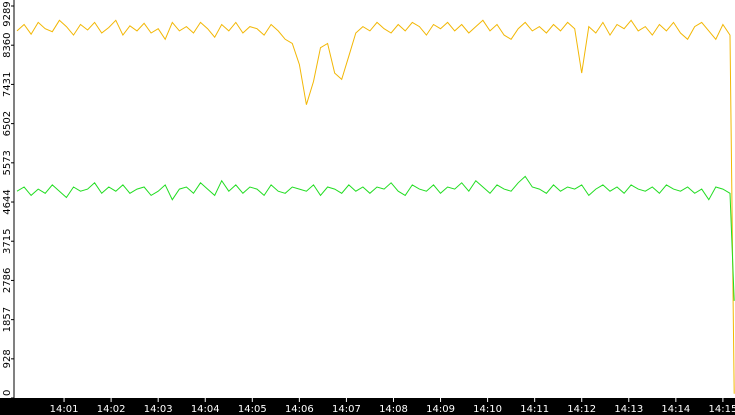  What do you see at coordinates (393, 409) in the screenshot?
I see `x-tick-label: 14:08` at bounding box center [393, 409].